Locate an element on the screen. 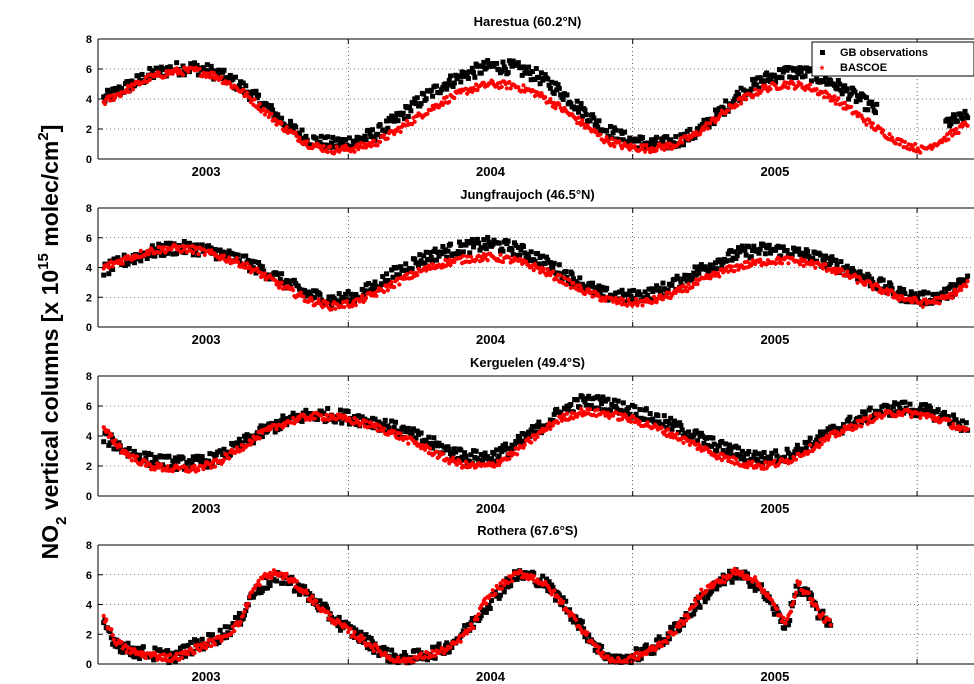 This screenshot has height=684, width=974. panel-title: Jungfraujoch (46.5°N) is located at coordinates (527, 194).